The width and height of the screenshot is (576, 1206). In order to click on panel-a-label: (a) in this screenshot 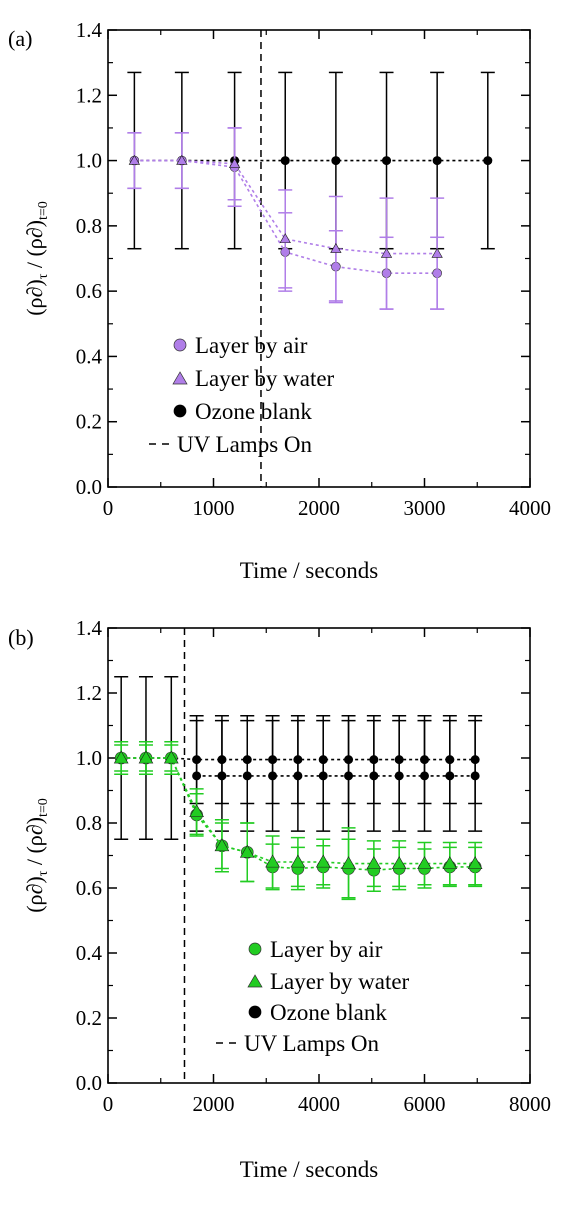, I will do `click(20, 38)`.